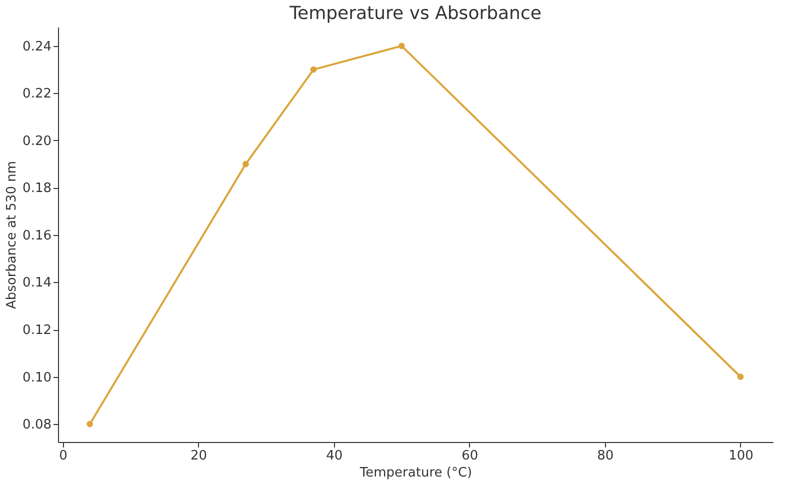 The height and width of the screenshot is (495, 795). I want to click on y-tick-label: 0.16, so click(37, 236).